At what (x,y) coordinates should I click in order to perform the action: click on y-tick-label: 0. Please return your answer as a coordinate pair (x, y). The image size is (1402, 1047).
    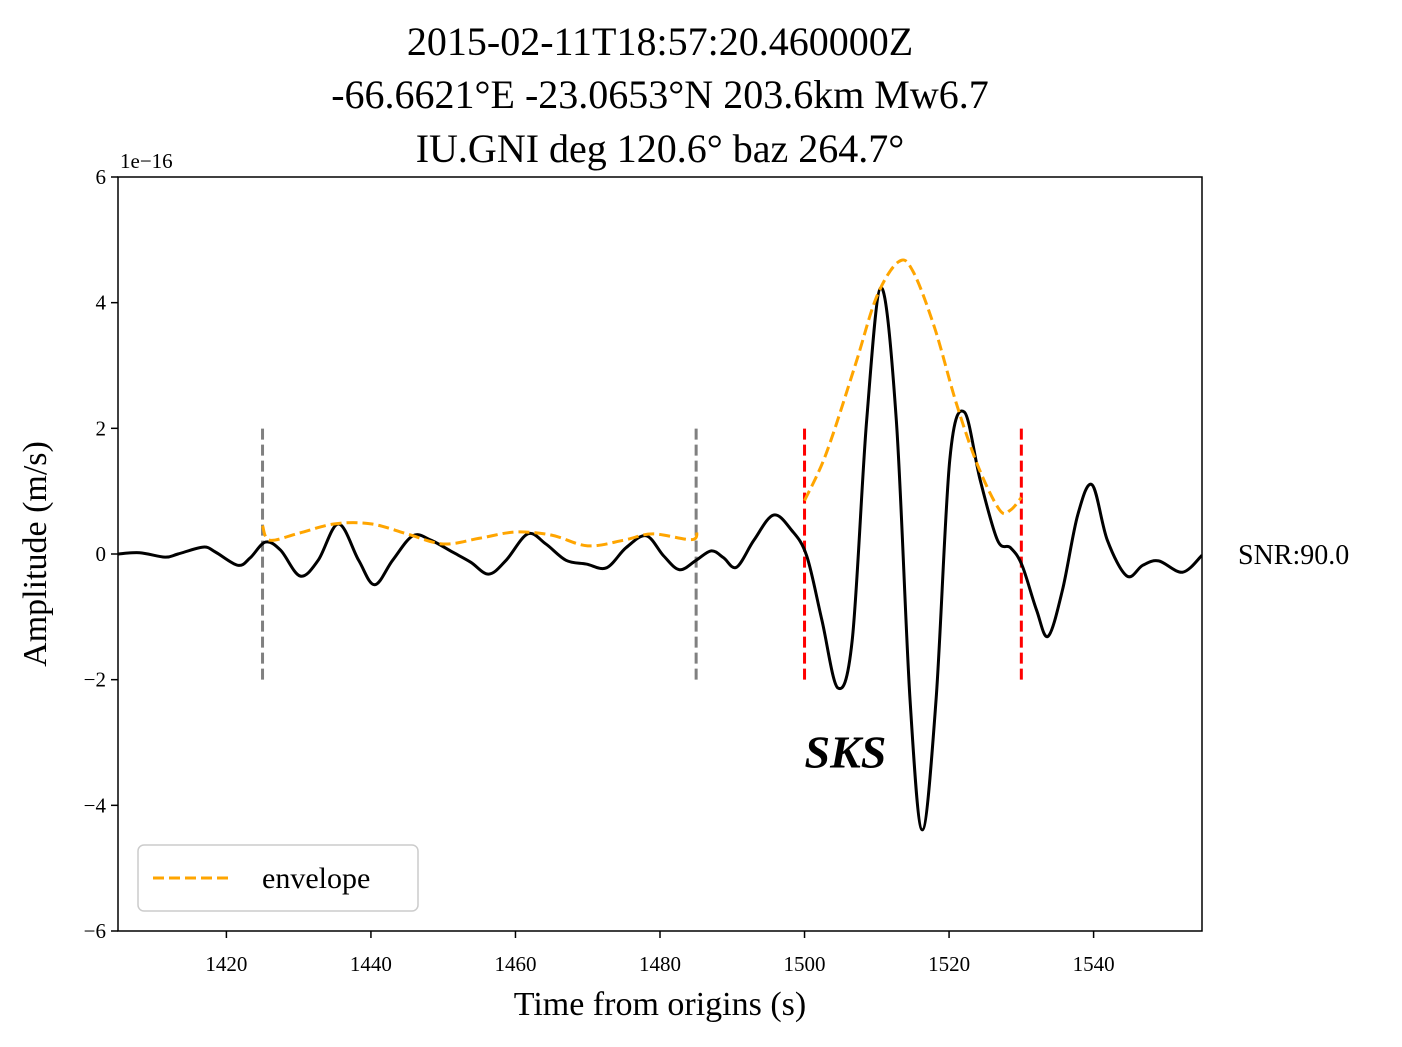
    Looking at the image, I should click on (101, 554).